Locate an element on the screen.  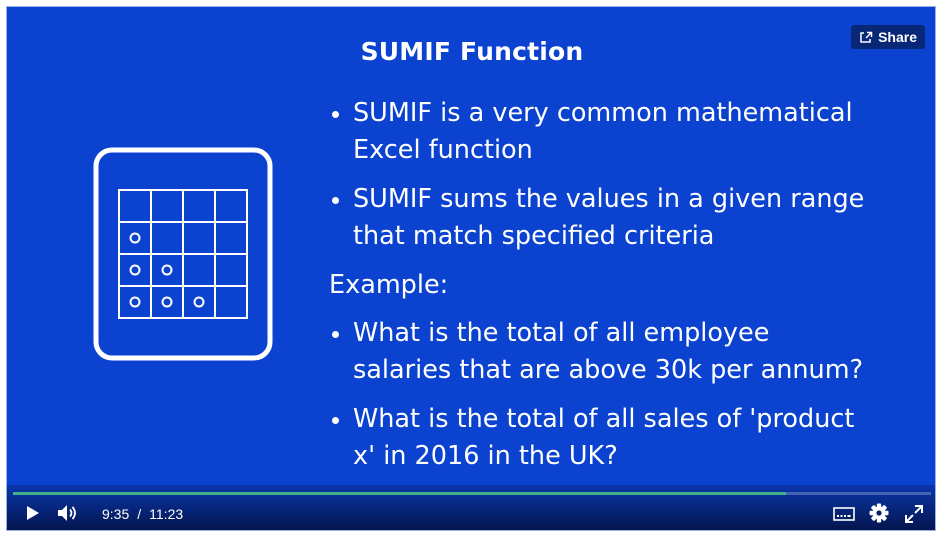
share-label: Share is located at coordinates (897, 37).